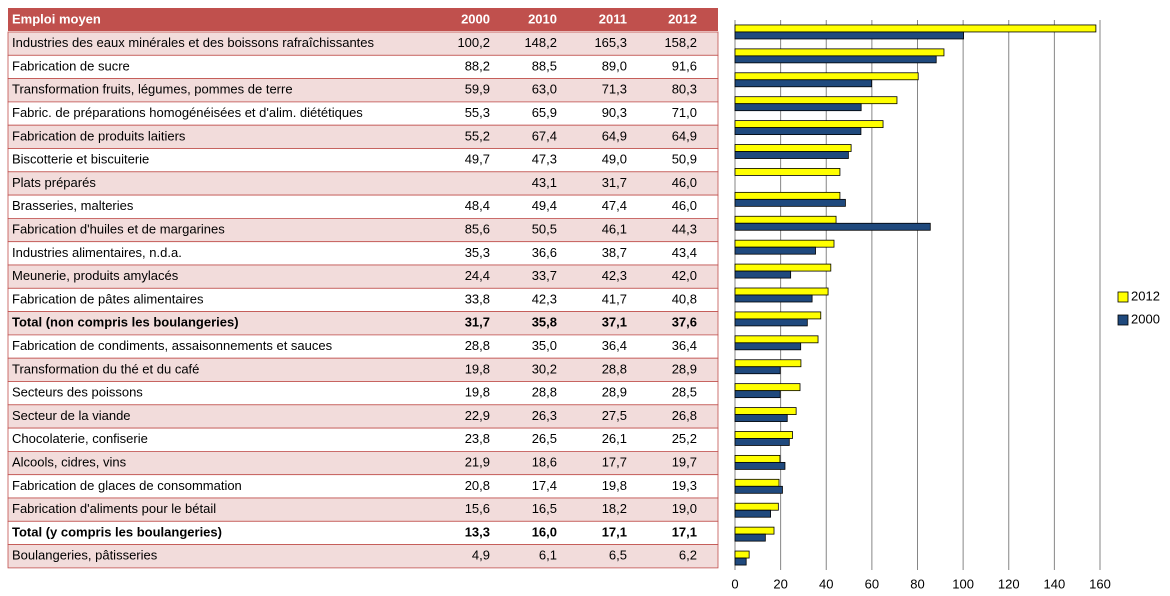 This screenshot has width=1170, height=596. Describe the element at coordinates (548, 555) in the screenshot. I see `table-cell: 6,1` at that location.